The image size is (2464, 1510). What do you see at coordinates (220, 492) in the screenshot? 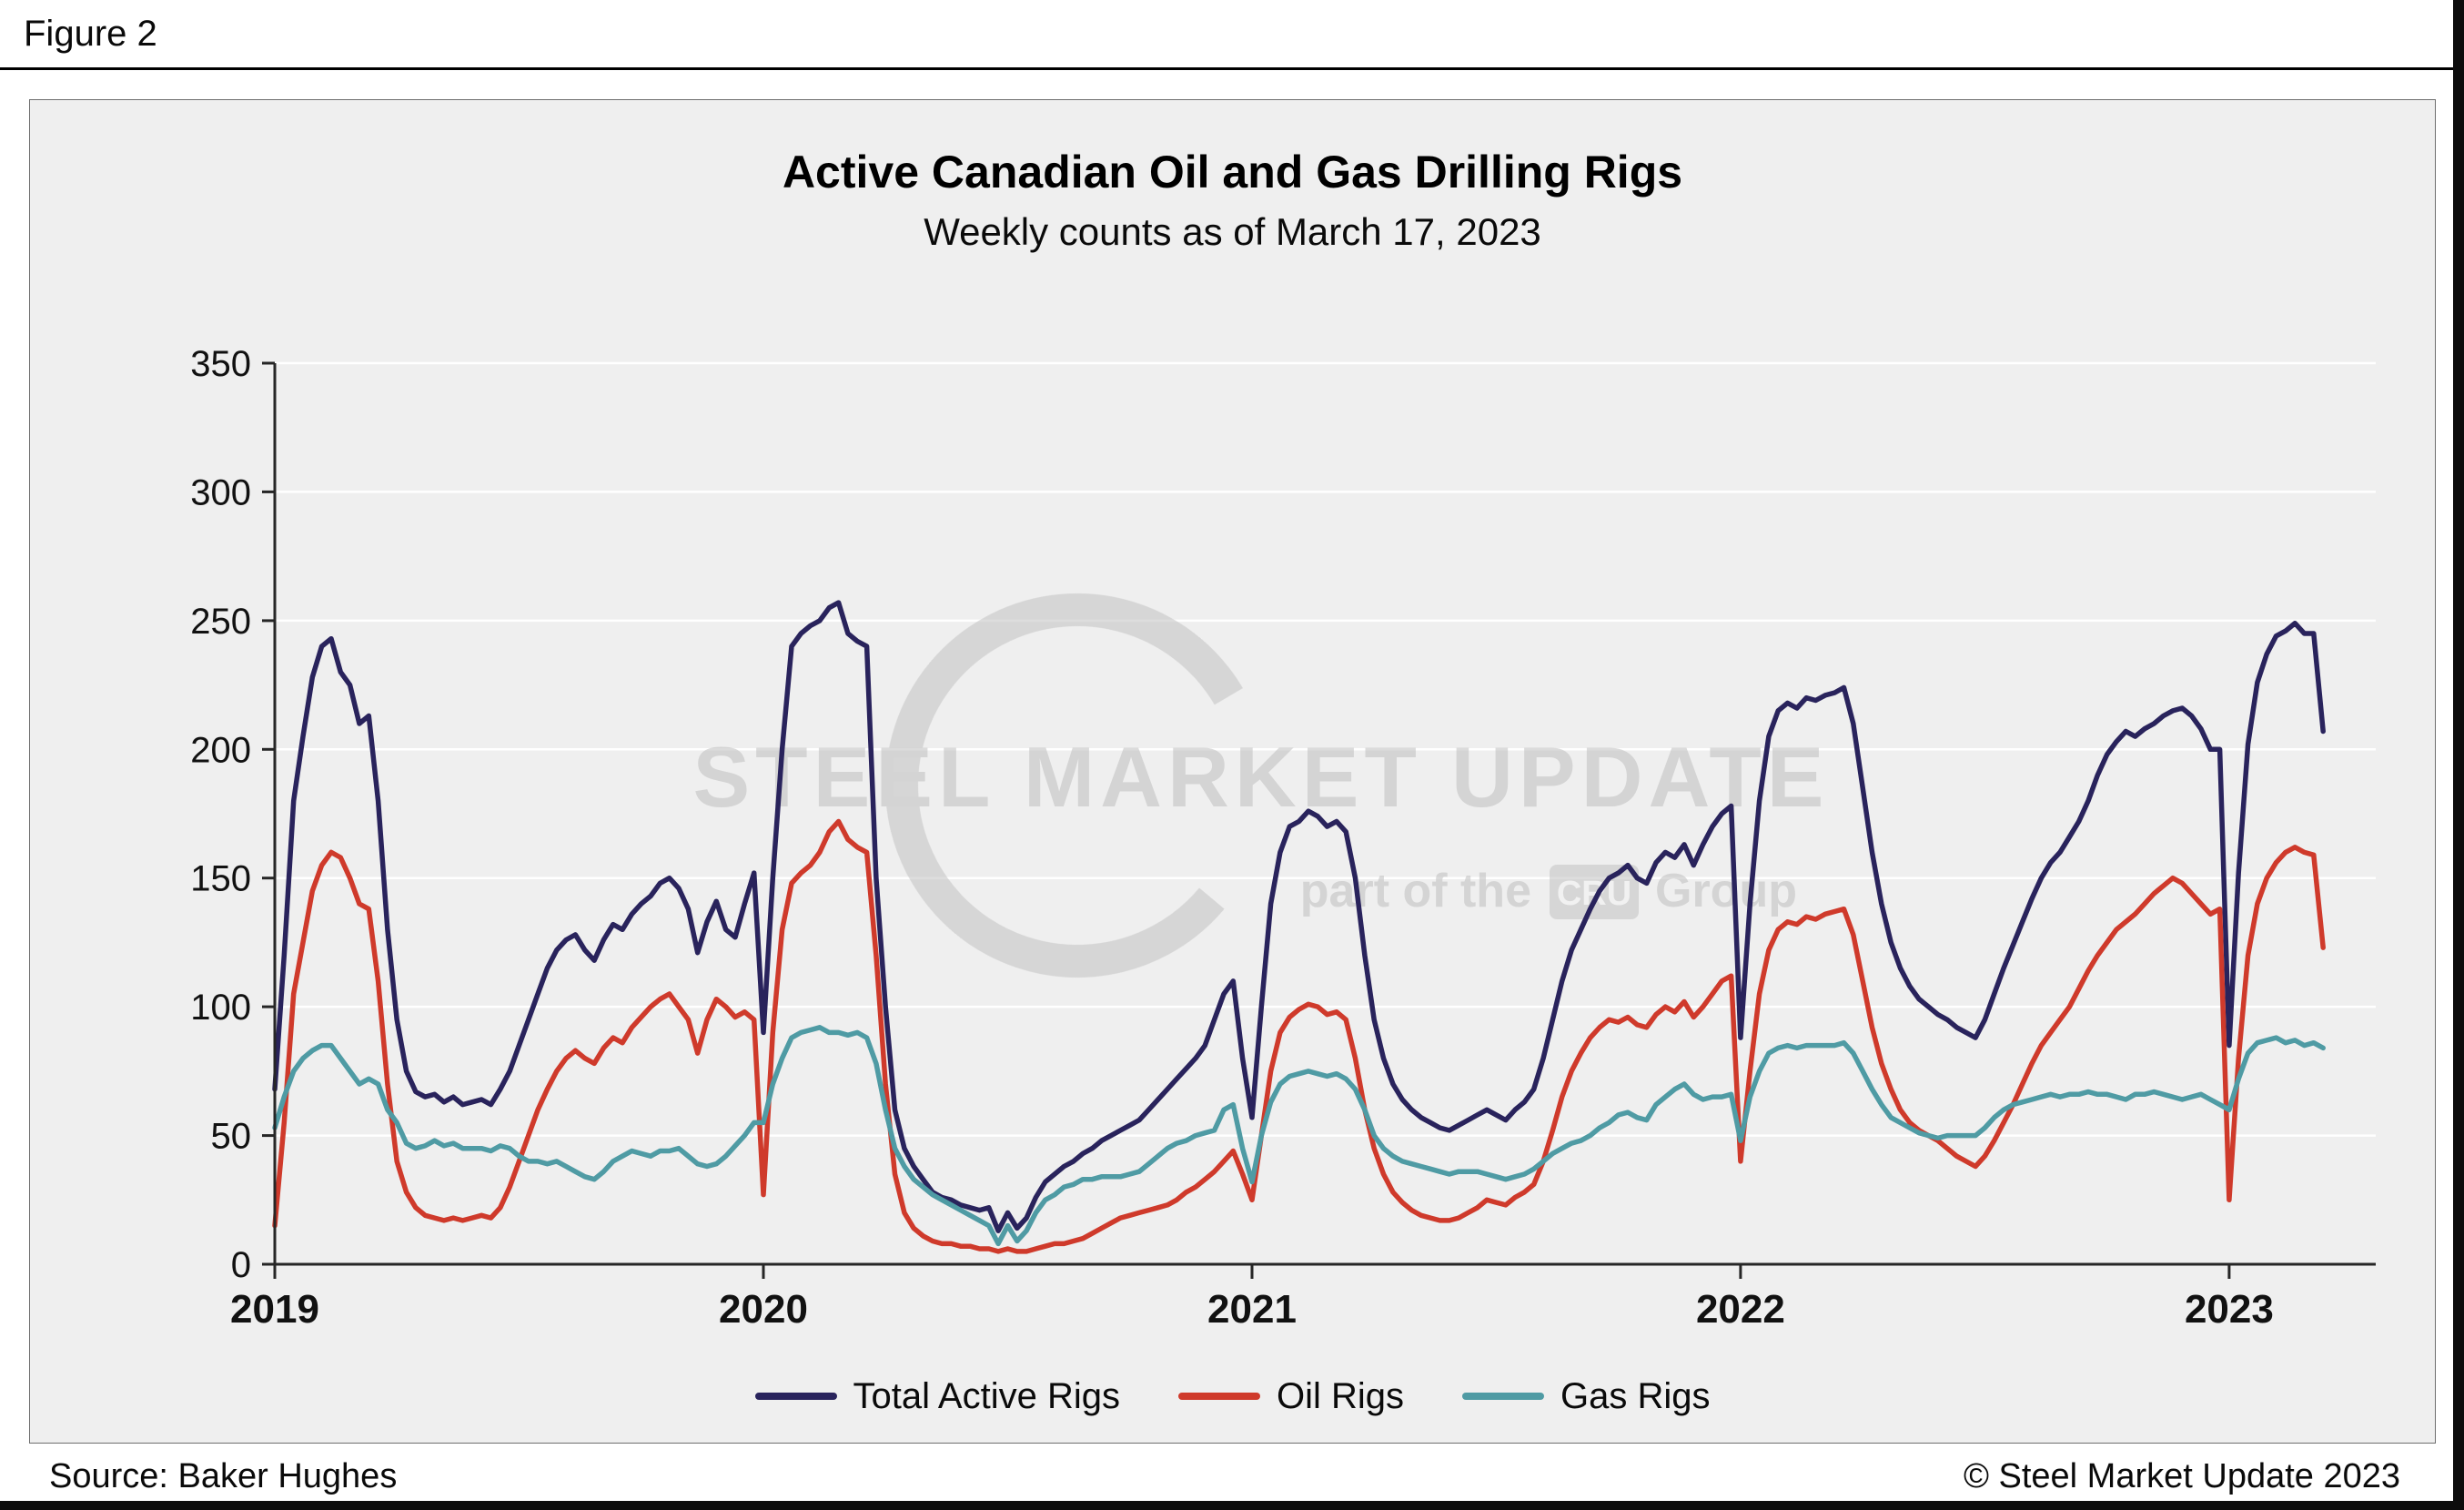
I see `y-axis-tick-label: 300` at bounding box center [220, 492].